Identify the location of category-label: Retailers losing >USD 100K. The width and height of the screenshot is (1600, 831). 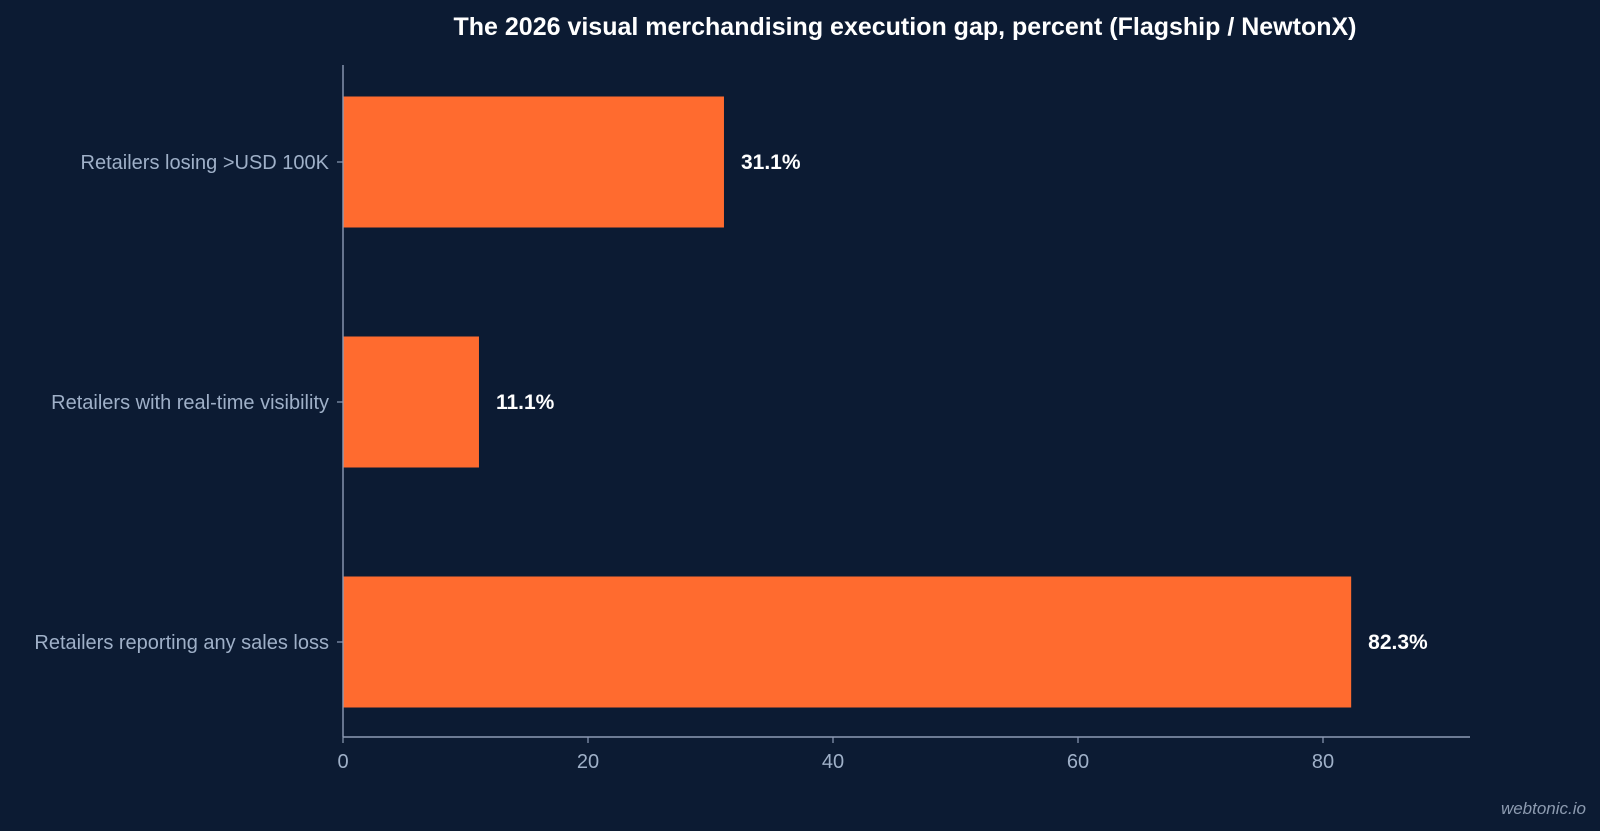
(205, 163).